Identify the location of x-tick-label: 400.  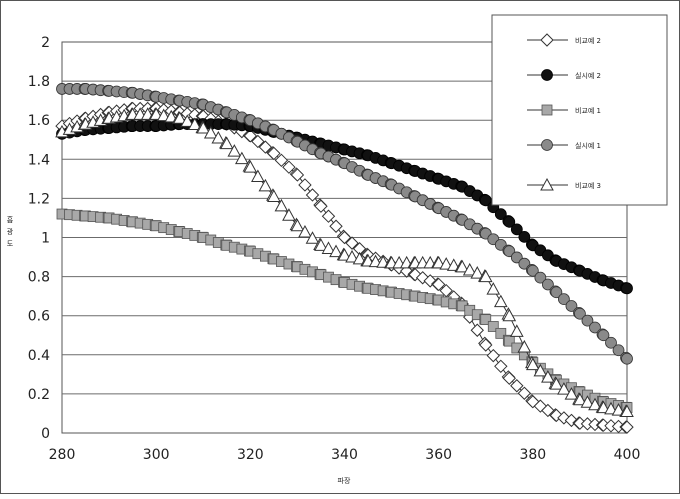
(627, 455).